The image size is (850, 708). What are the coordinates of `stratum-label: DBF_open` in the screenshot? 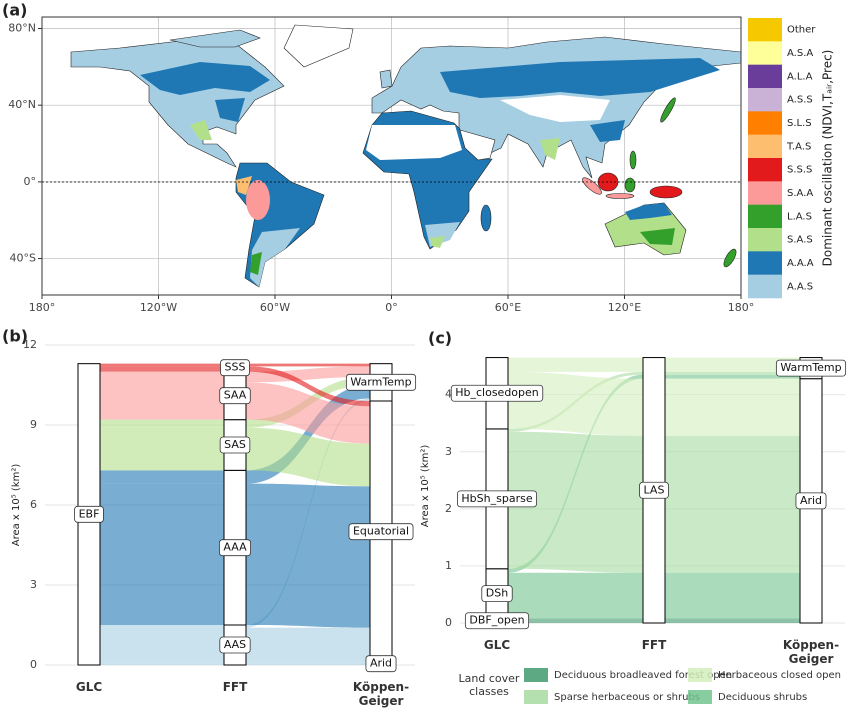 It's located at (496, 620).